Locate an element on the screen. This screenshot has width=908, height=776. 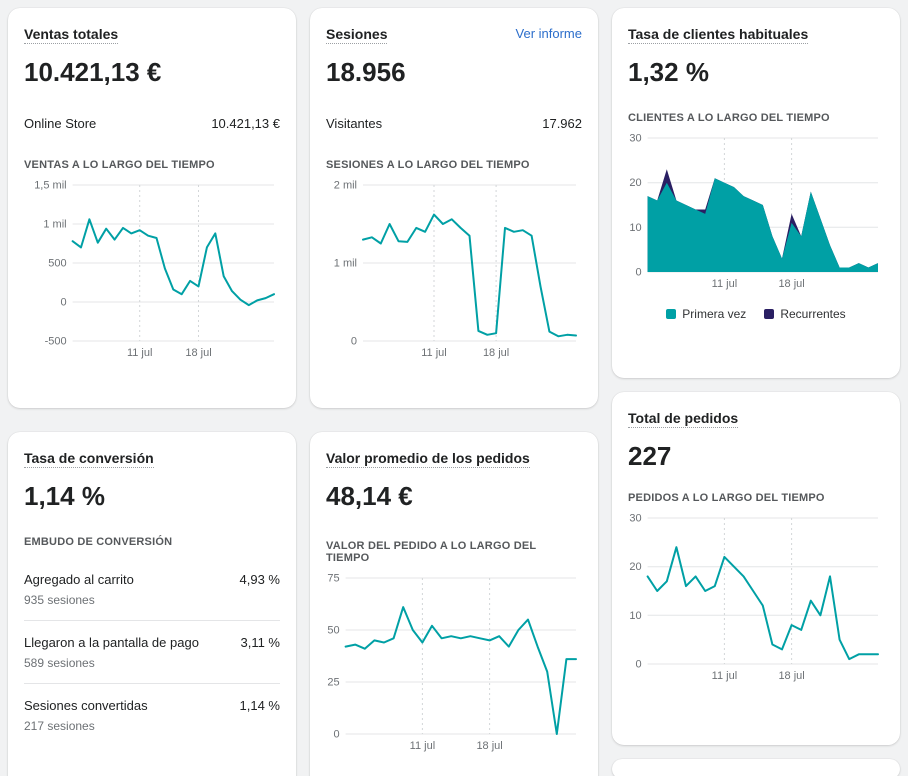
aov-over-time-chart: 0 25 50 75 11 jul 18 jul is located at coordinates (454, 665).